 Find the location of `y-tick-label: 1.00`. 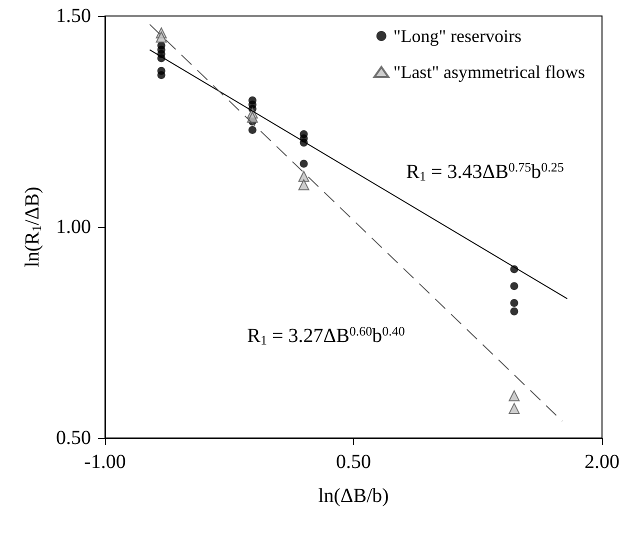

y-tick-label: 1.00 is located at coordinates (73, 227).